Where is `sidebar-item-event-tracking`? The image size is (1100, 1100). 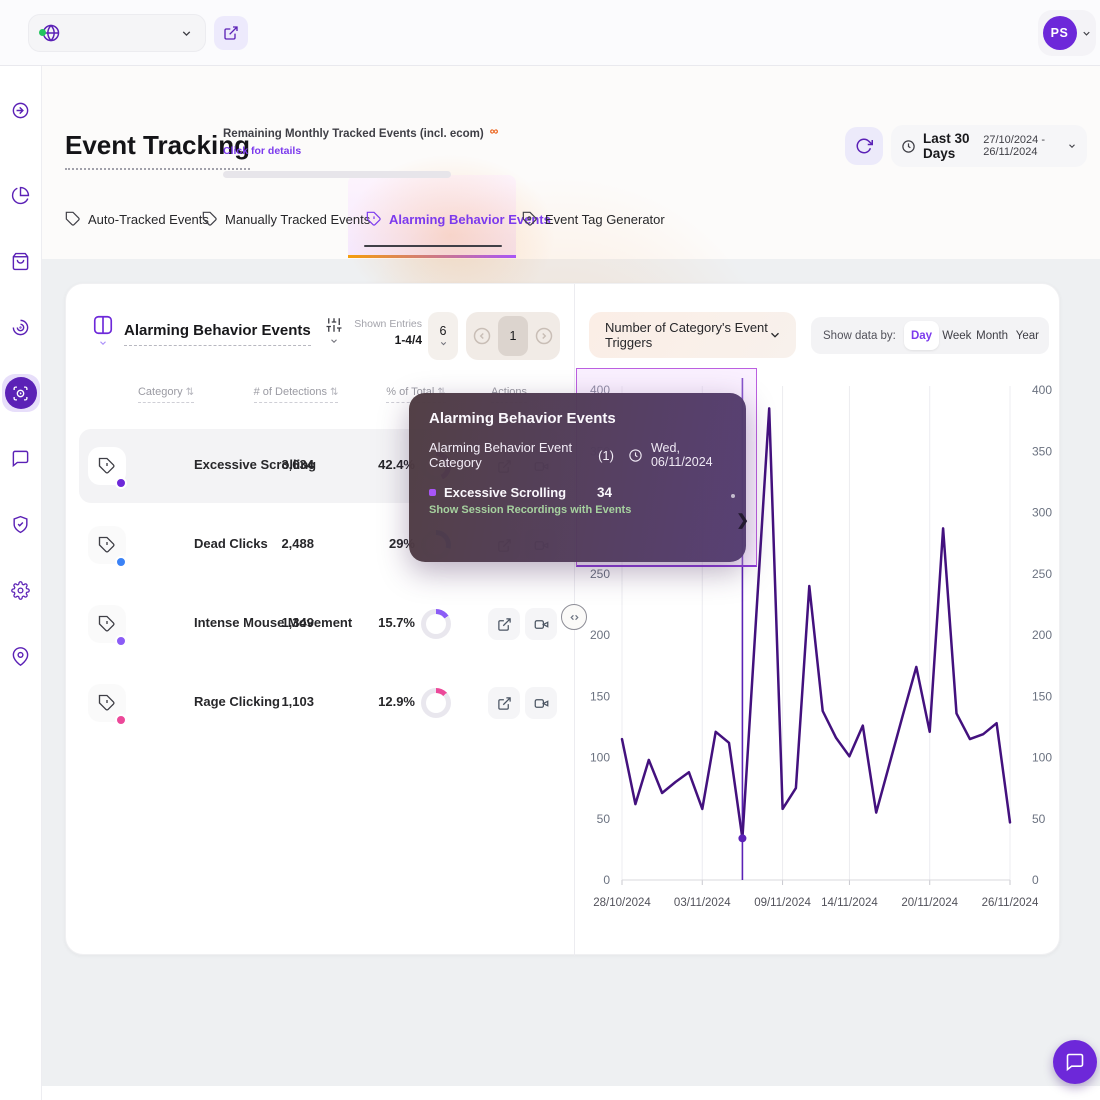 sidebar-item-event-tracking is located at coordinates (20, 393).